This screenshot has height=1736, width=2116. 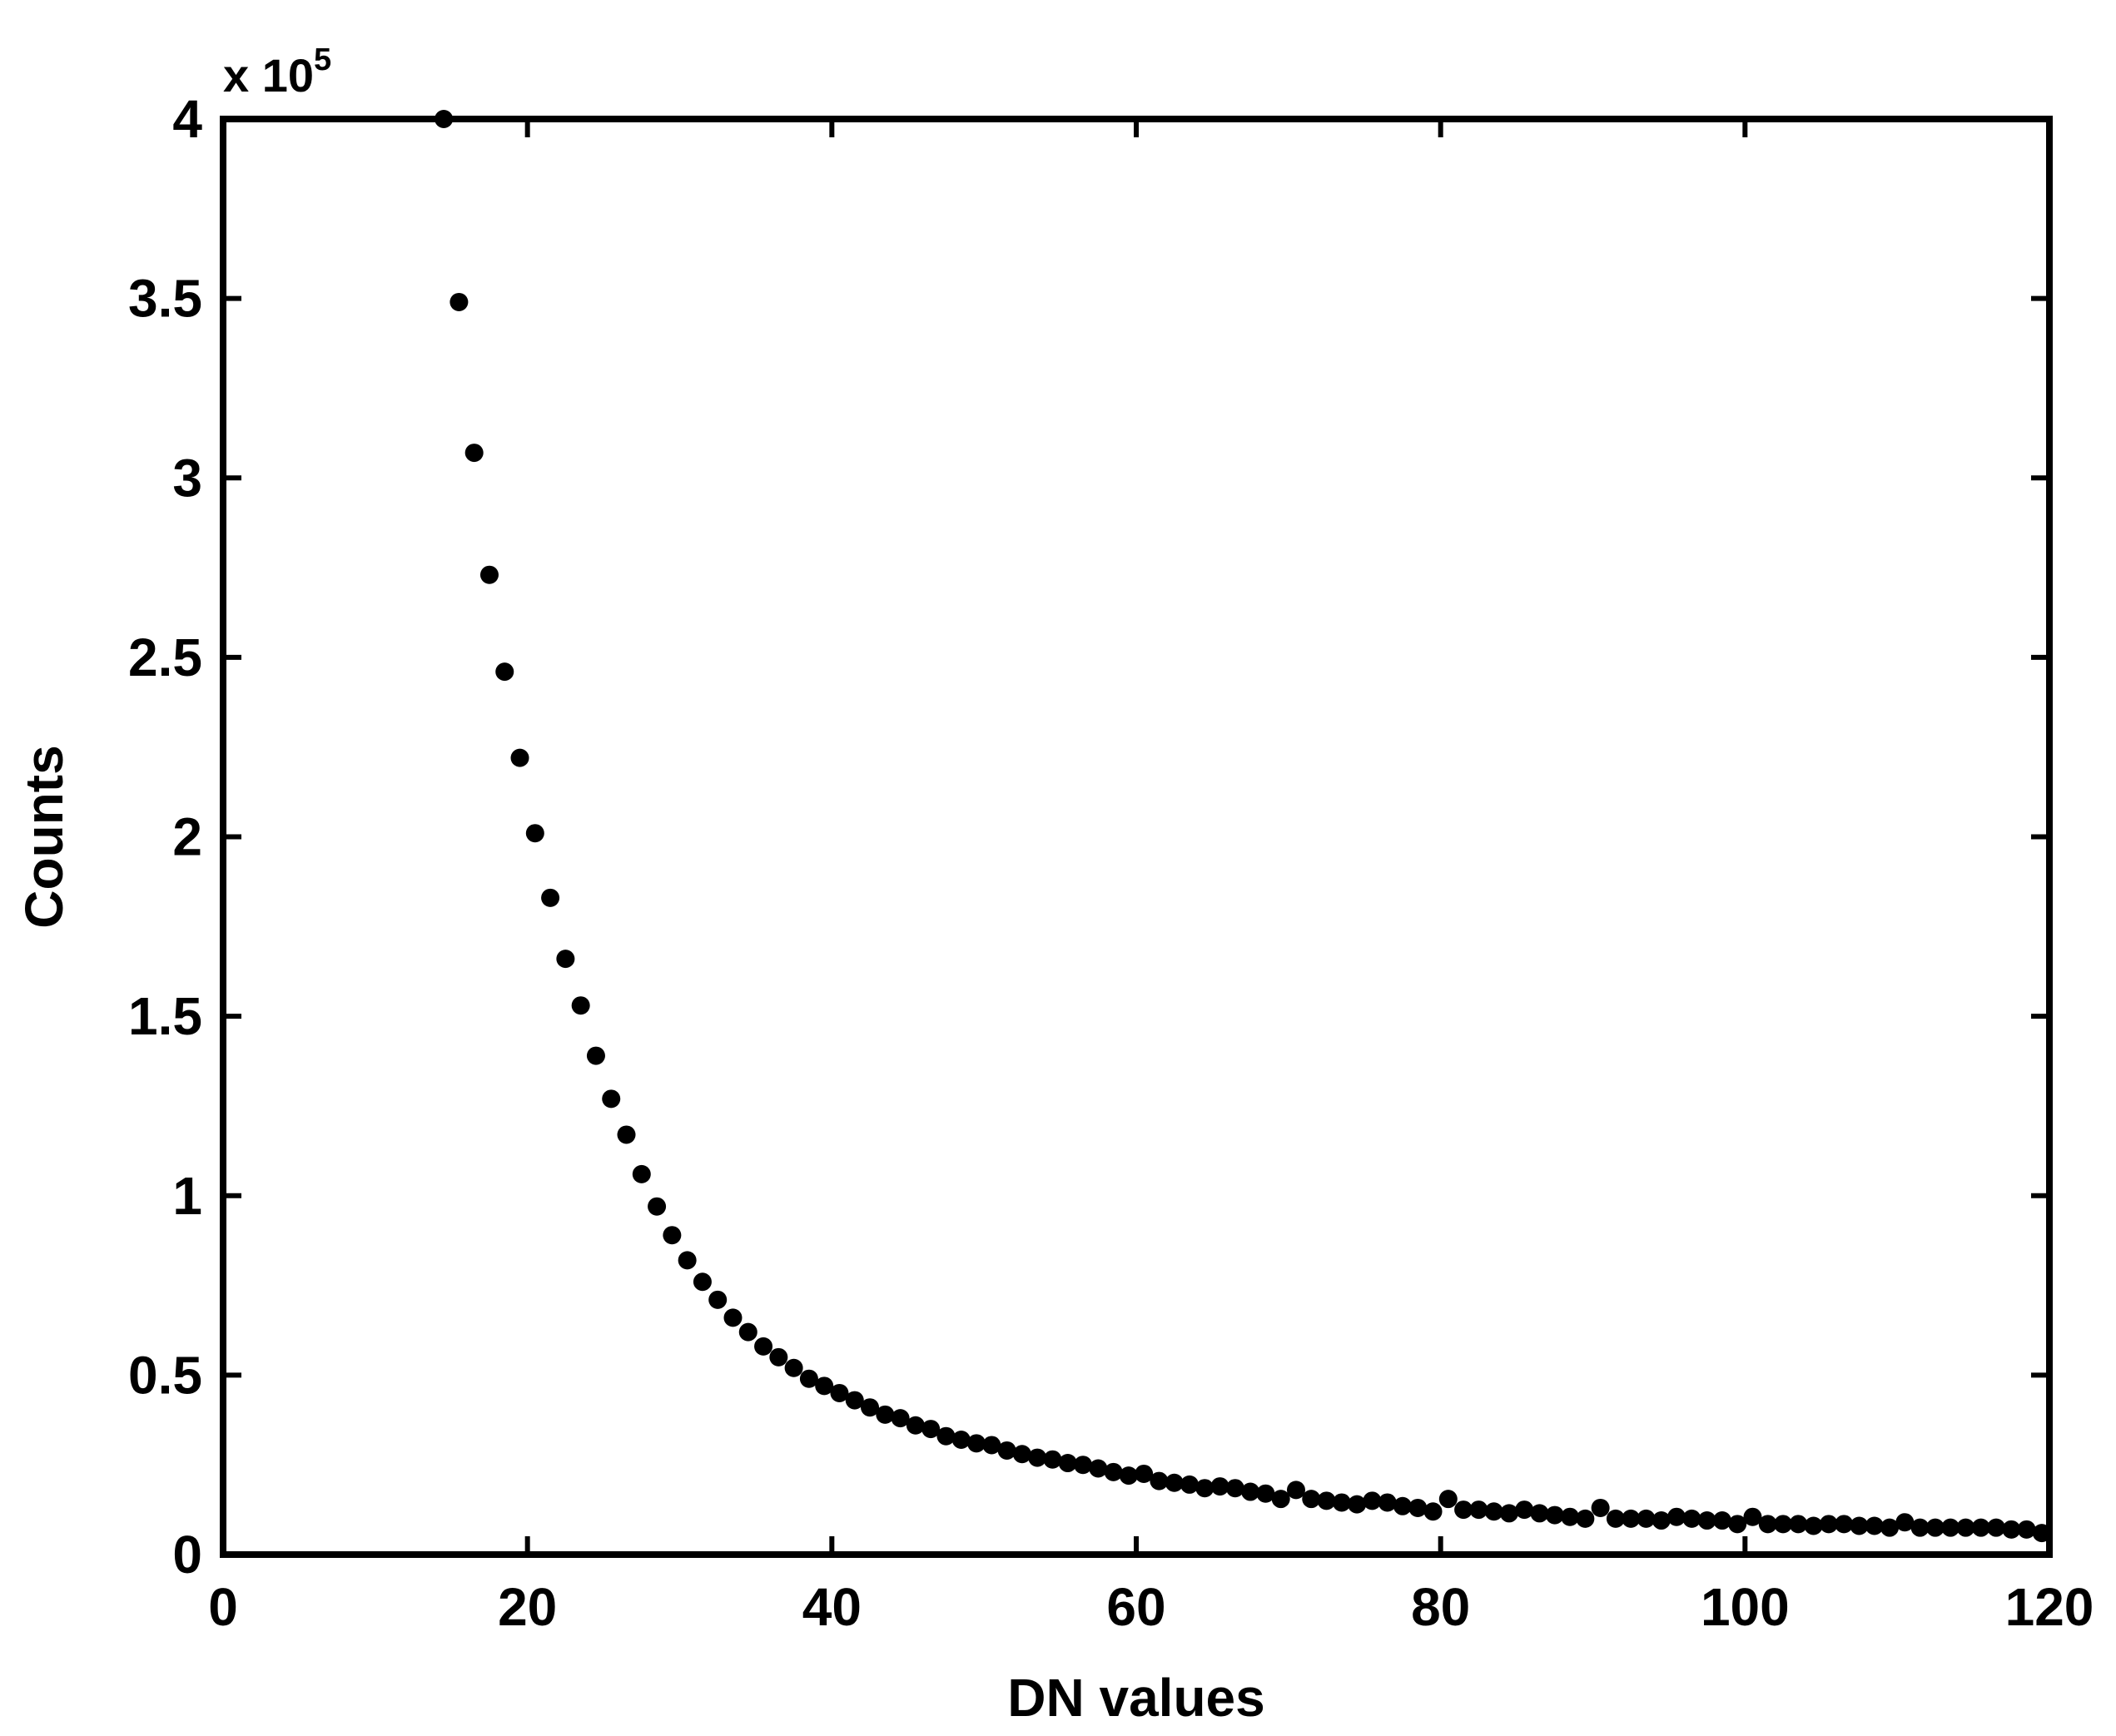 What do you see at coordinates (268, 75) in the screenshot?
I see `exponent-base: x 10` at bounding box center [268, 75].